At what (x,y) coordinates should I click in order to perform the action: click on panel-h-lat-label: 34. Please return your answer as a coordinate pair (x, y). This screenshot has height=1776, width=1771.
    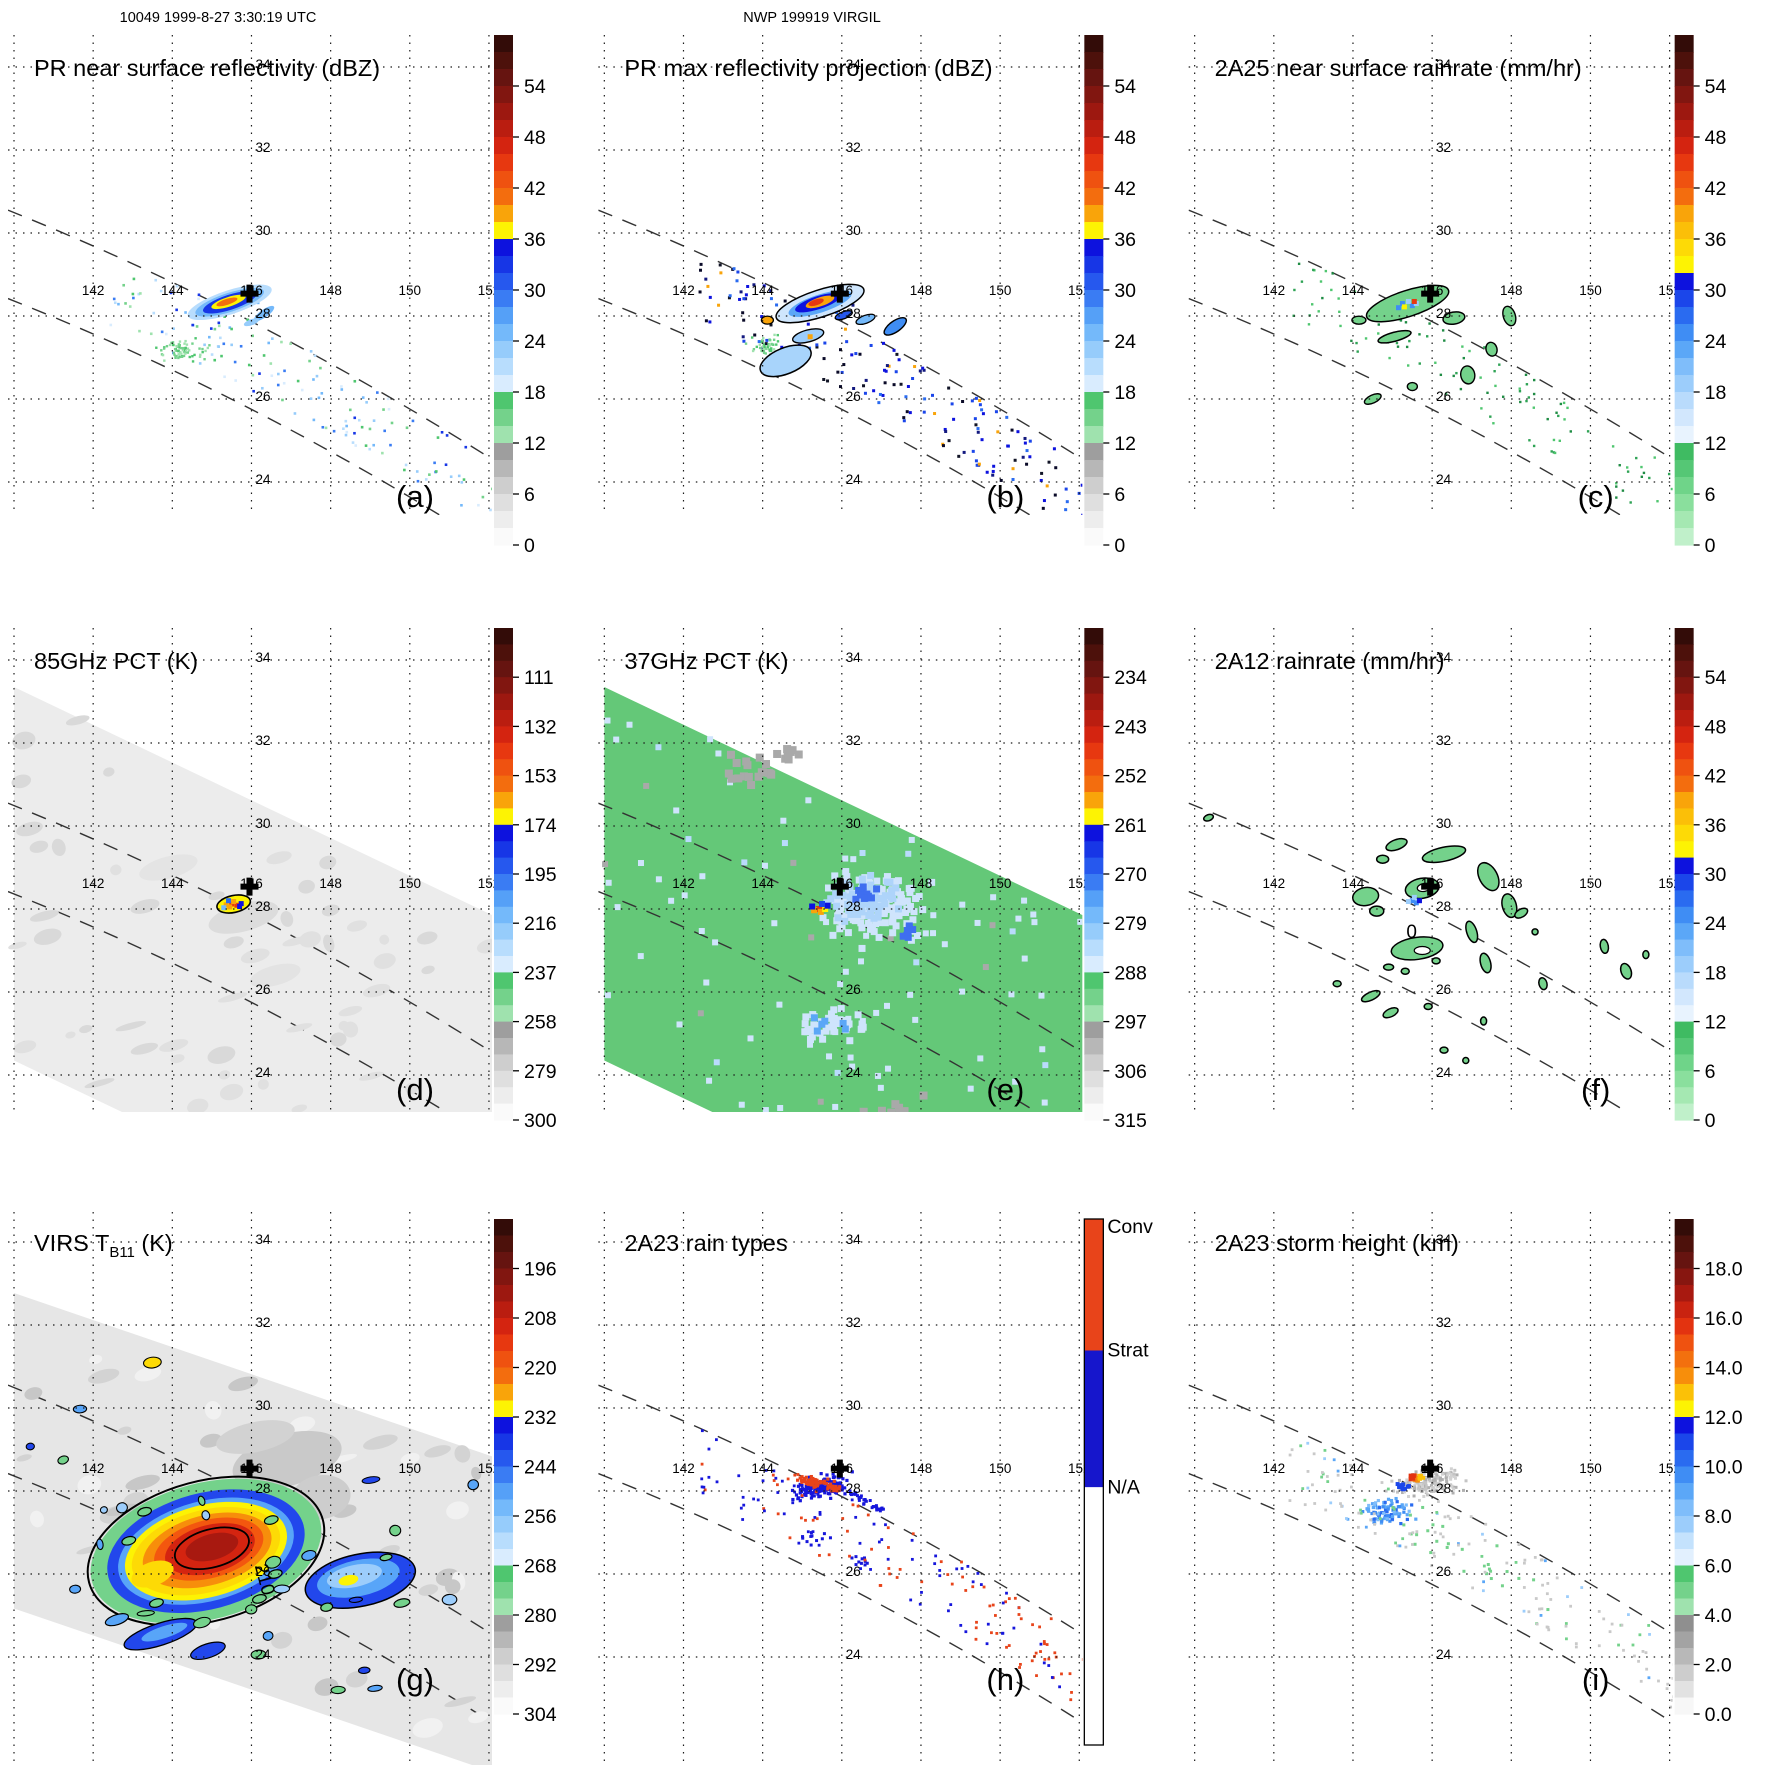
    Looking at the image, I should click on (854, 1239).